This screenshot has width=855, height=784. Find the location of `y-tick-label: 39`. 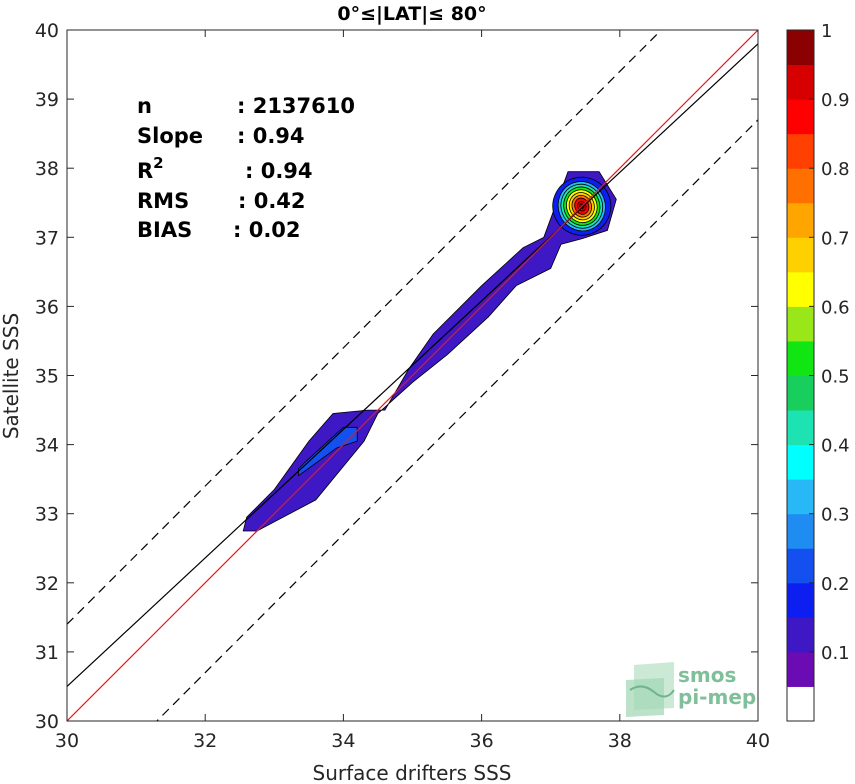

y-tick-label: 39 is located at coordinates (47, 100).